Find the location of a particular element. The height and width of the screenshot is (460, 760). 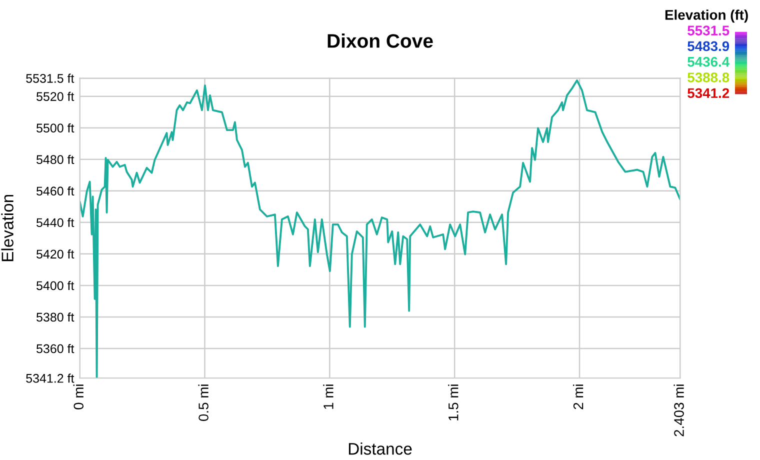

color-bar-label: 5341.2 is located at coordinates (709, 93).